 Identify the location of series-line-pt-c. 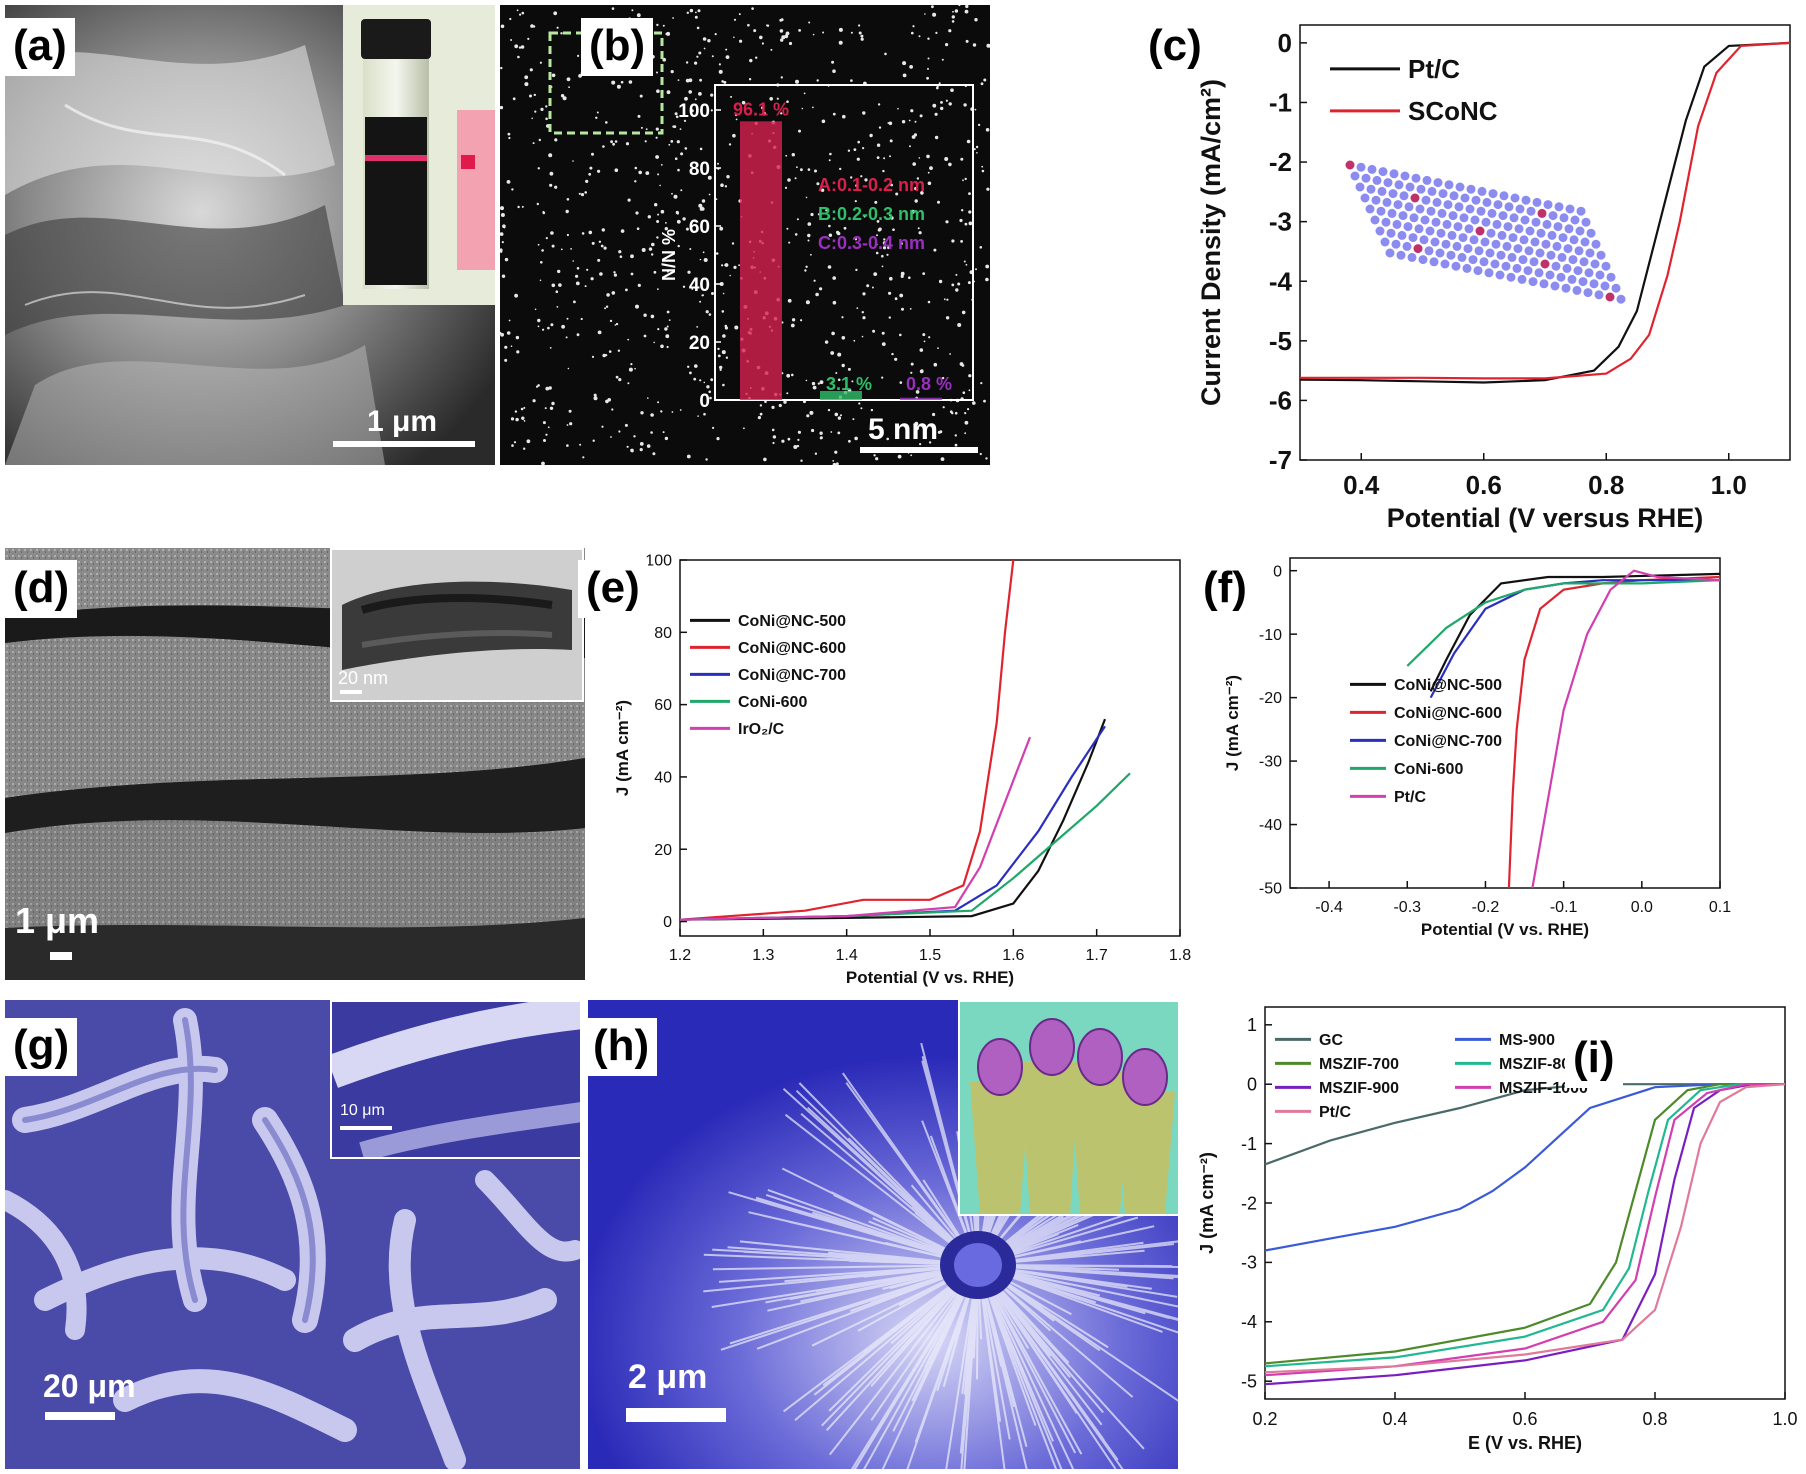
(1545, 212).